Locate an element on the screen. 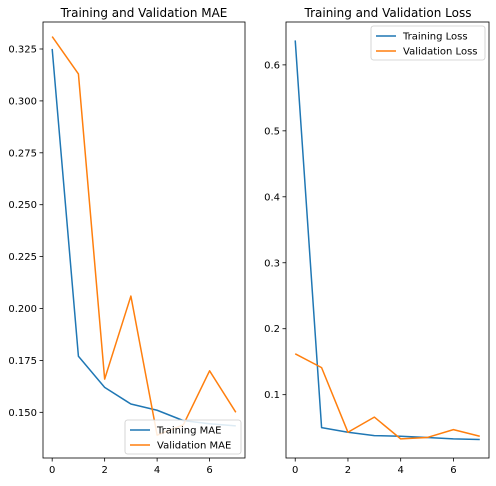 Image resolution: width=496 pixels, height=486 pixels. loss-y-tick-label: 0.6 is located at coordinates (272, 65).